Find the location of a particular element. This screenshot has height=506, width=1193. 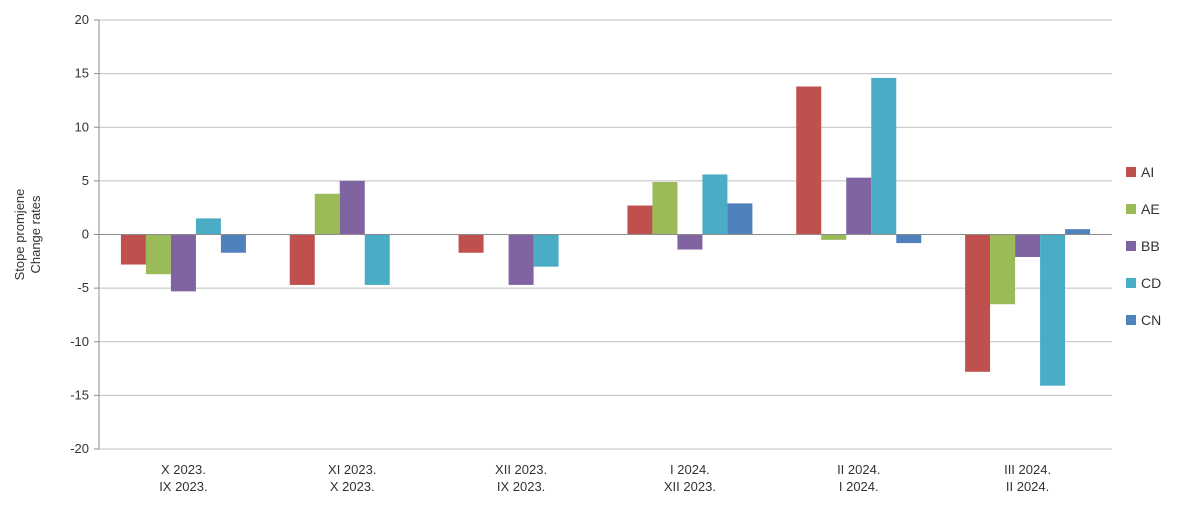

y-axis-title: Stope promjene Change rates is located at coordinates (27, 235).